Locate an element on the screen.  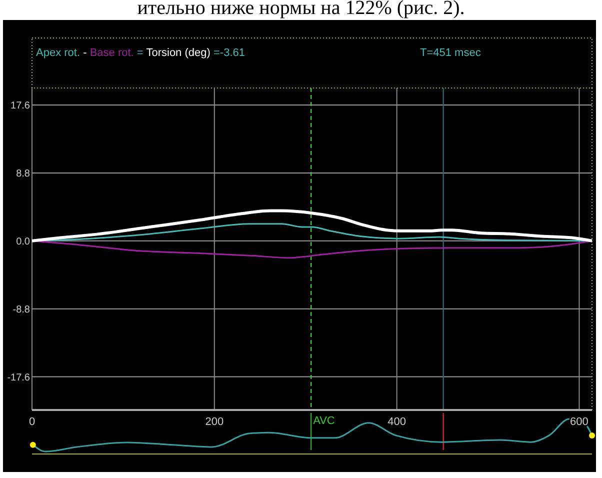
y-tick-label: -17.6 is located at coordinates (18, 378).